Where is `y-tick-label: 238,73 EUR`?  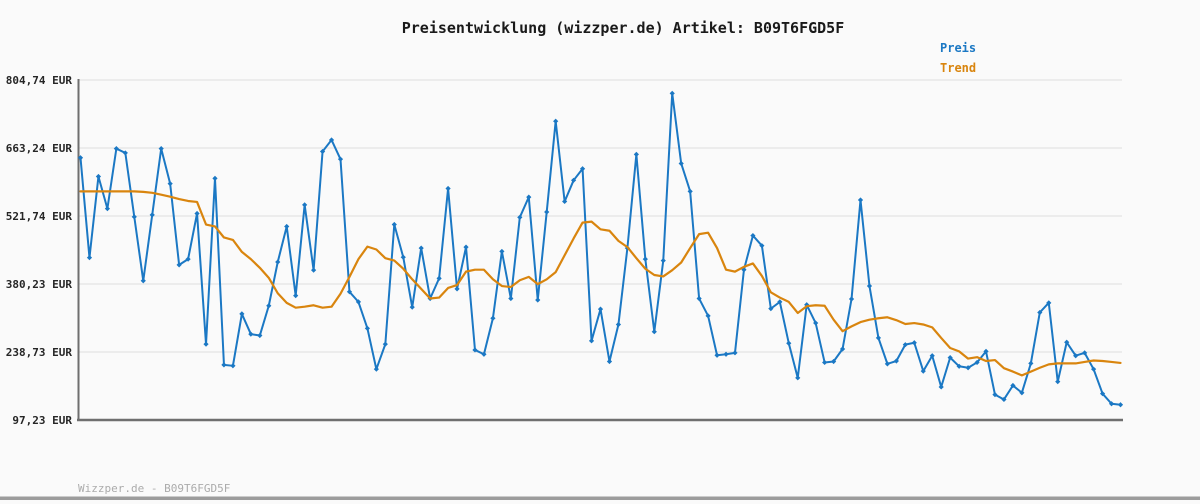
y-tick-label: 238,73 EUR is located at coordinates (39, 352).